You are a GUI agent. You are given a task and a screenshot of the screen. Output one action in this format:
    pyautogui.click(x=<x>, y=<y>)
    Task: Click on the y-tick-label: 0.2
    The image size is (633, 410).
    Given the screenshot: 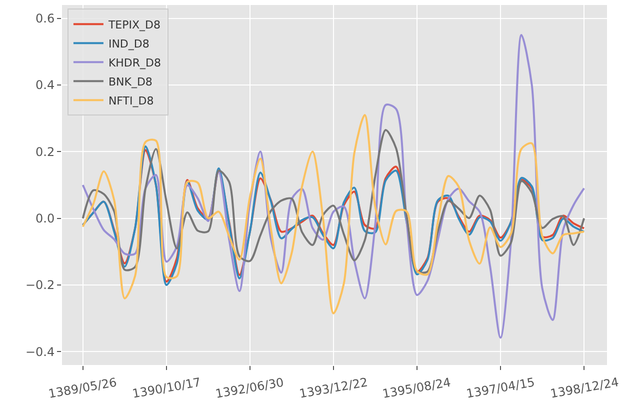 What is the action you would take?
    pyautogui.click(x=45, y=151)
    